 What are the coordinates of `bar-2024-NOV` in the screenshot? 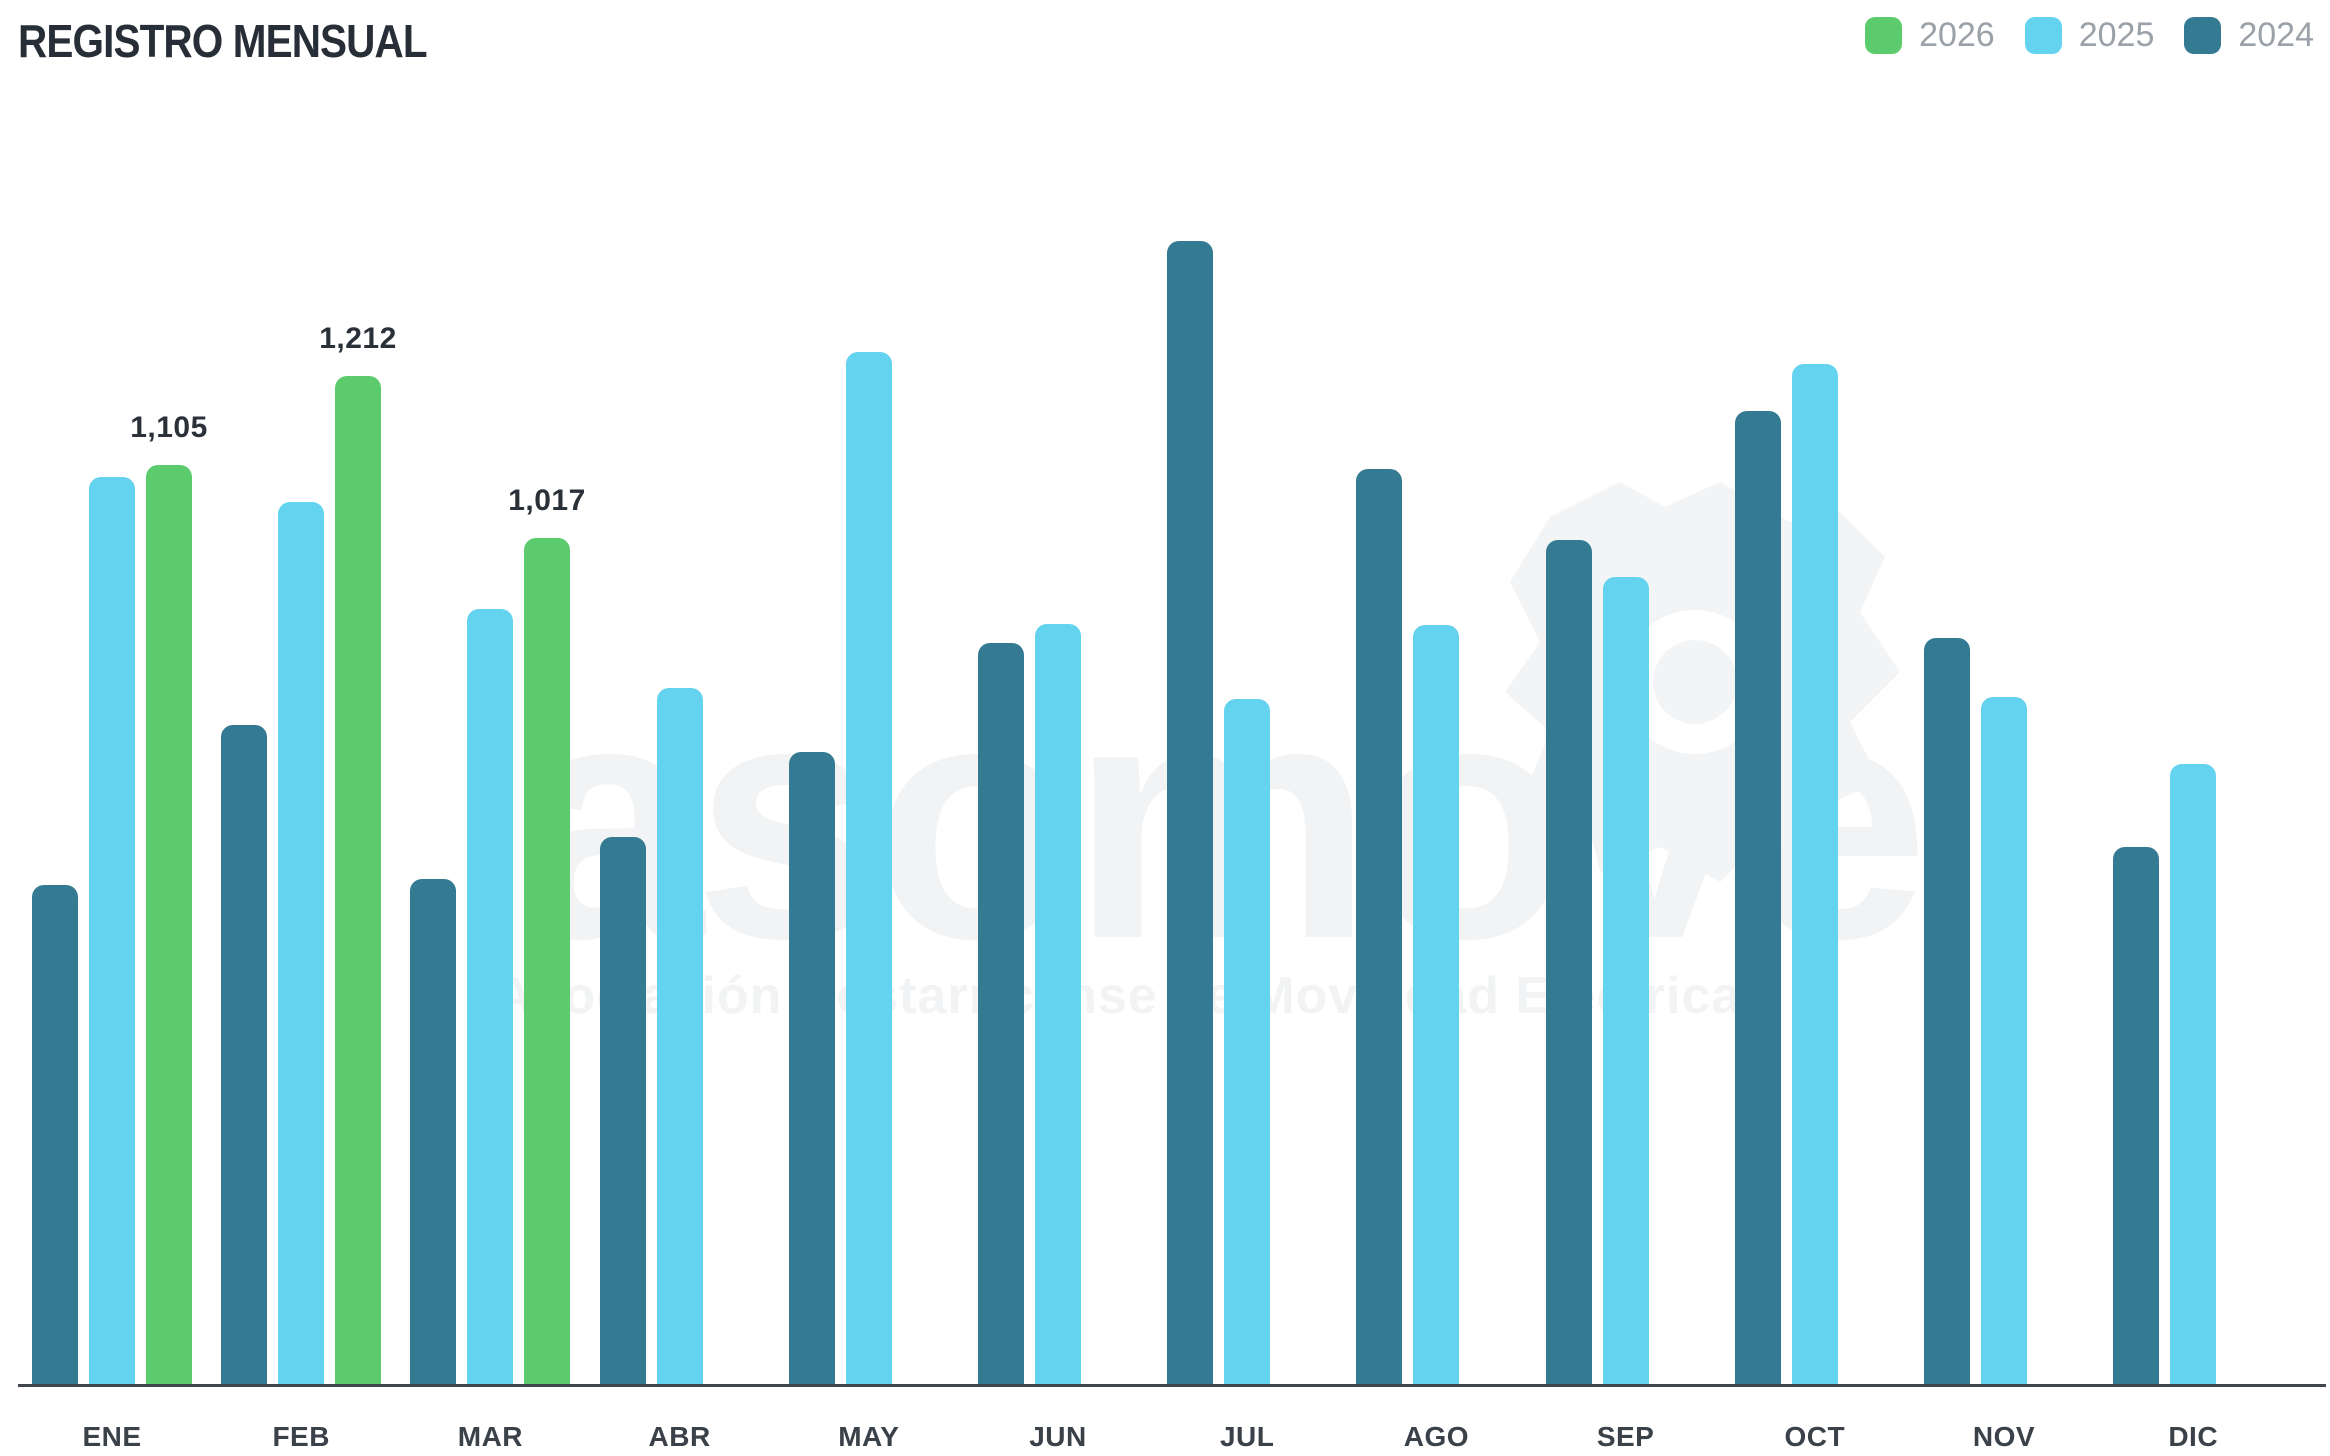 It's located at (1947, 1012).